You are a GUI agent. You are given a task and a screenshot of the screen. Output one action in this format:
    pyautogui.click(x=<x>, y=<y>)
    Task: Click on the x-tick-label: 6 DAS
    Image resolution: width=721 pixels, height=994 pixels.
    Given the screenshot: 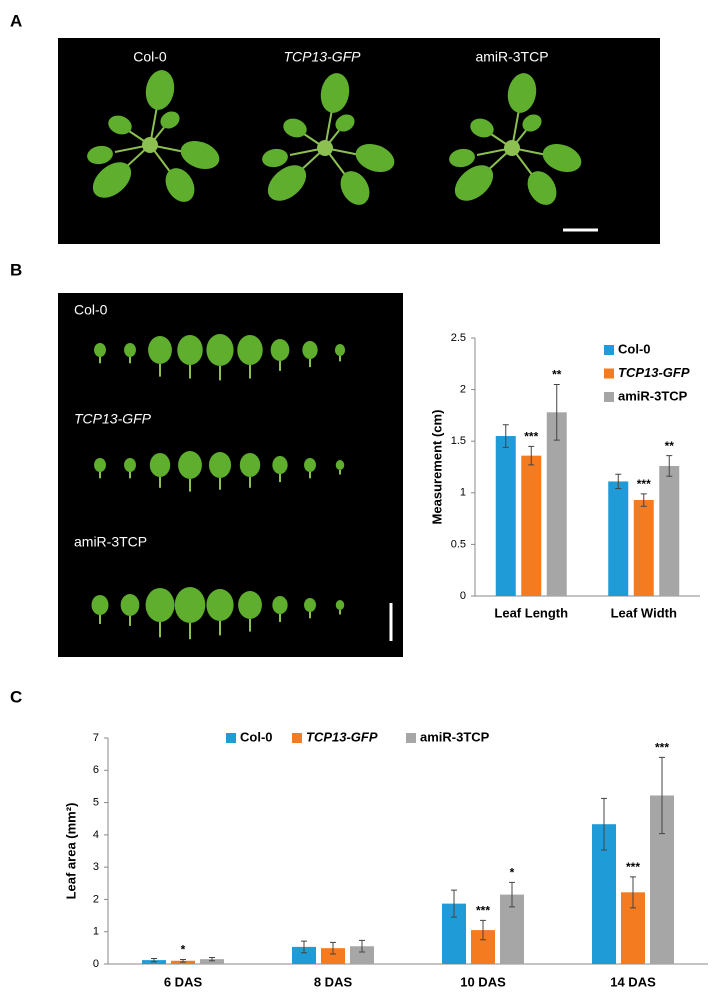 What is the action you would take?
    pyautogui.click(x=183, y=981)
    